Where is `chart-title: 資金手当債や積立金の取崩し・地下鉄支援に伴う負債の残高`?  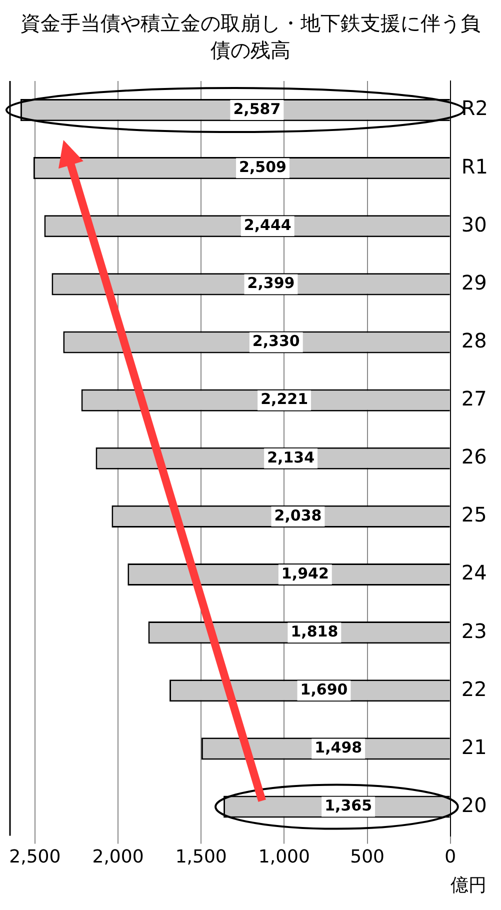
chart-title: 資金手当債や積立金の取崩し・地下鉄支援に伴う負債の残高 is located at coordinates (251, 37).